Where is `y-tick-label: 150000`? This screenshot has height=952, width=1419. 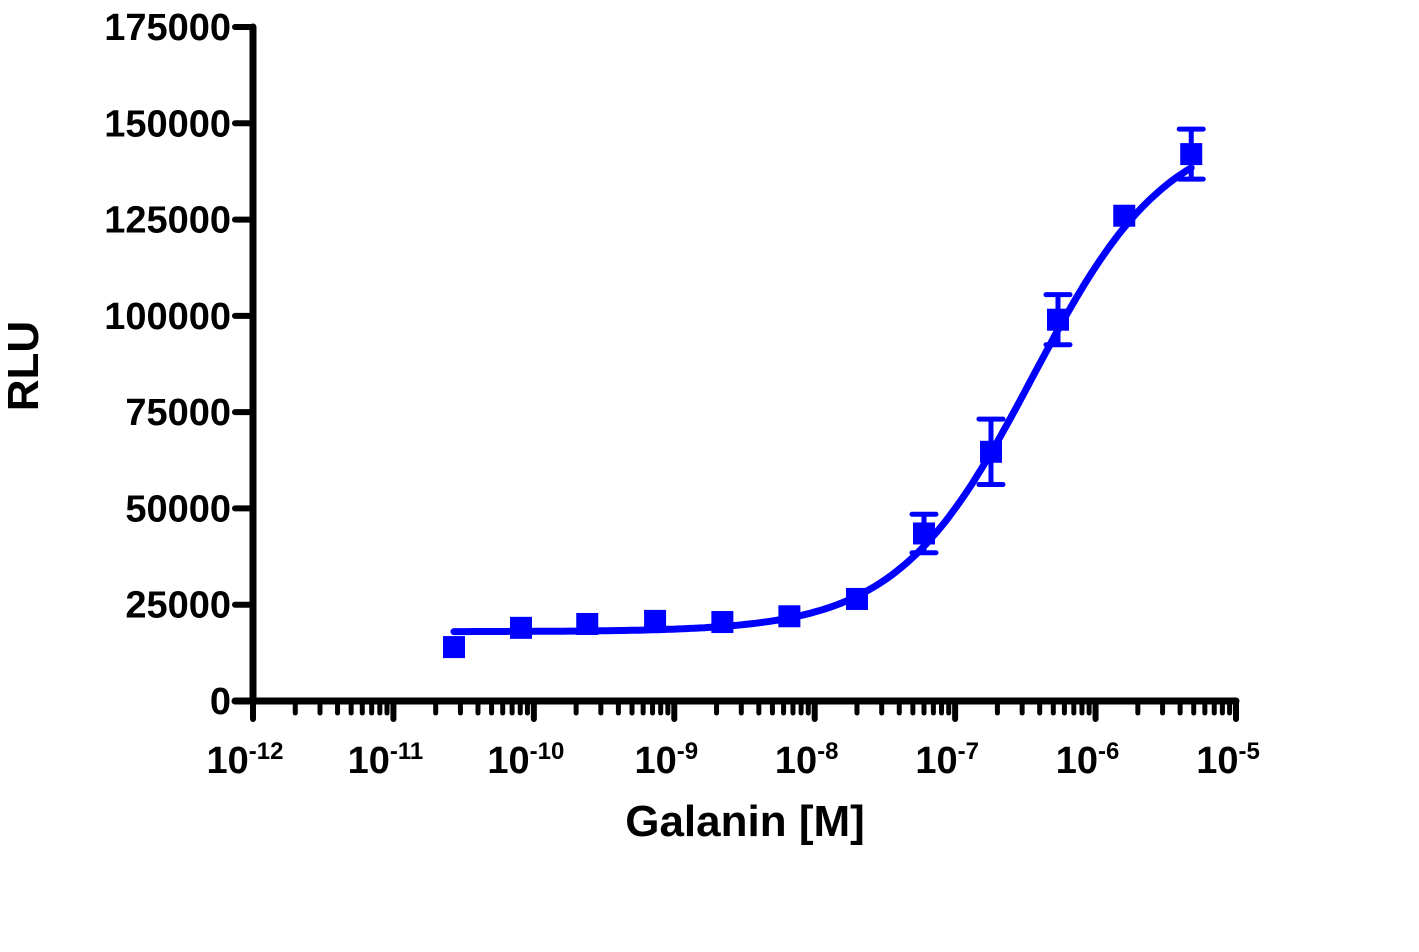
y-tick-label: 150000 is located at coordinates (167, 124).